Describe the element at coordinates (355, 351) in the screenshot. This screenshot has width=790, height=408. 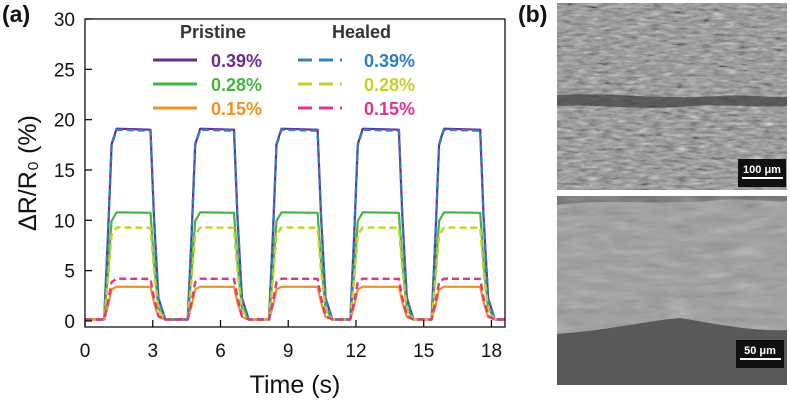
I see `x-tick-label: 12` at that location.